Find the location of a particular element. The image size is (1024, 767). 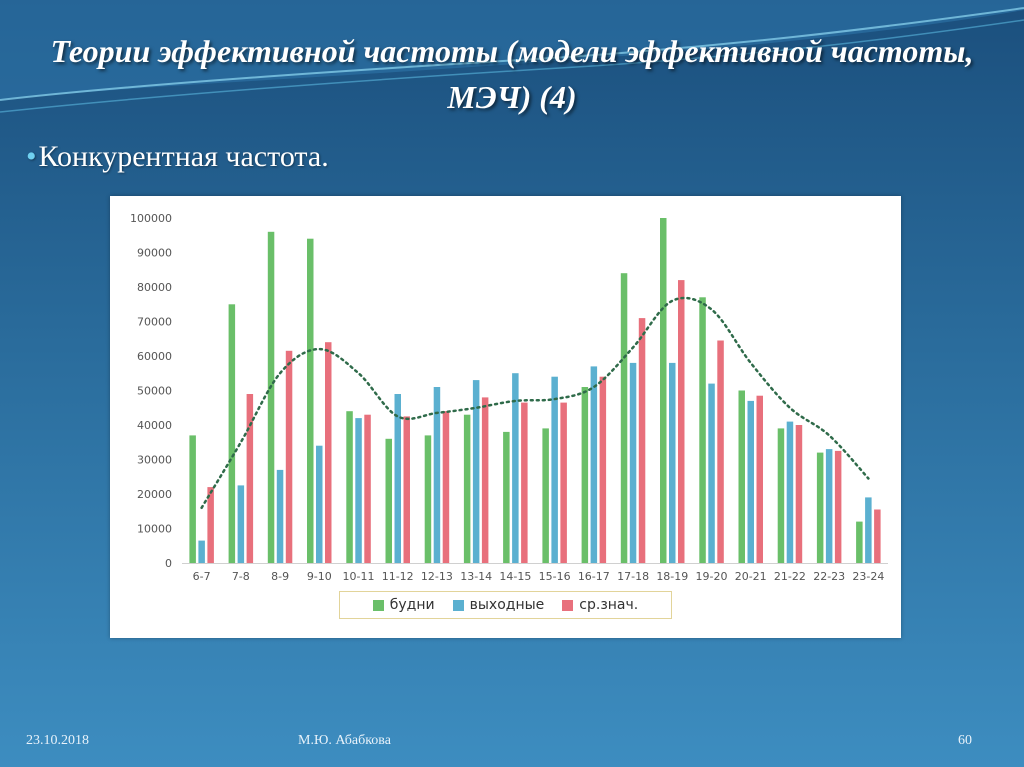

legend-item-weekdays: будни is located at coordinates (403, 605).